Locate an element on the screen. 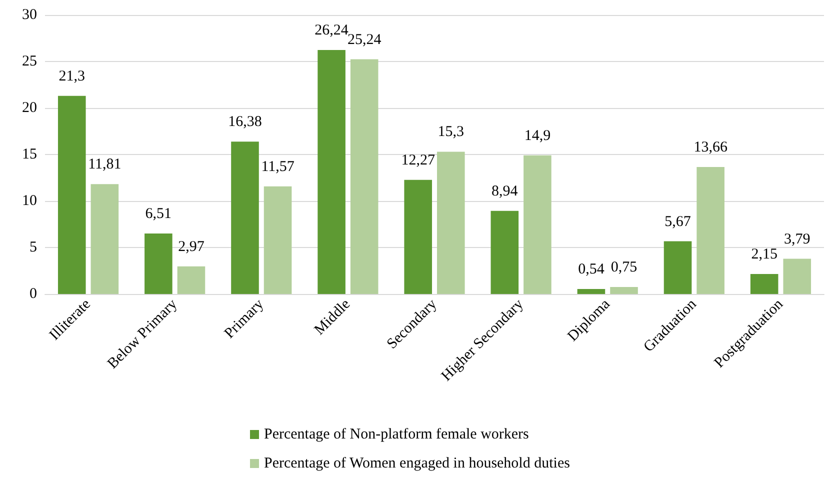 The image size is (832, 481). y-tick-label: 15 is located at coordinates (29, 154).